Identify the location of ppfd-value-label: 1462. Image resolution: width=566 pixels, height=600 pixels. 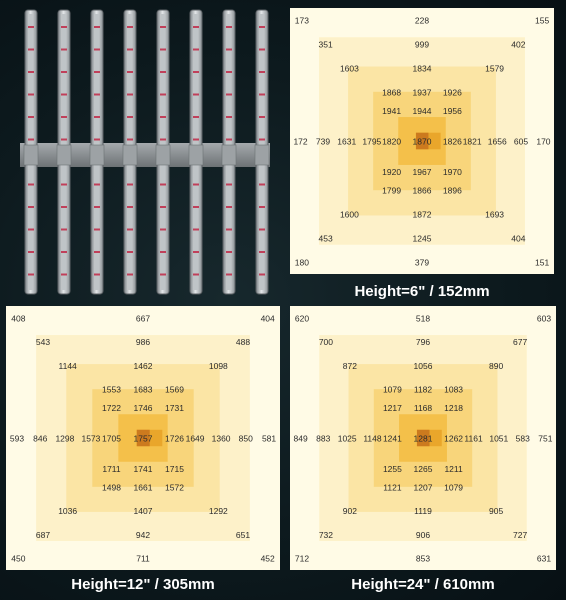
(143, 366).